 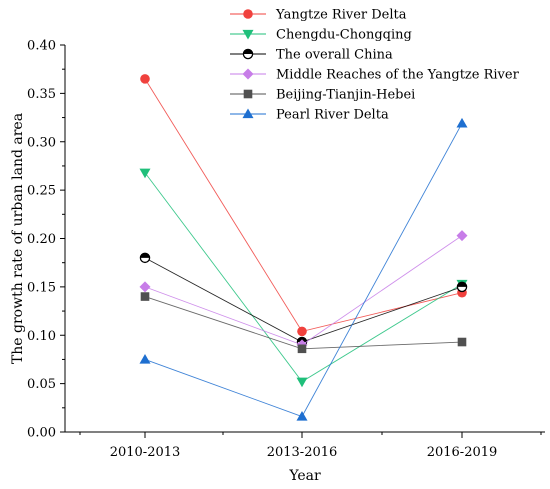 What do you see at coordinates (41, 433) in the screenshot?
I see `y-tick-label: 0.00` at bounding box center [41, 433].